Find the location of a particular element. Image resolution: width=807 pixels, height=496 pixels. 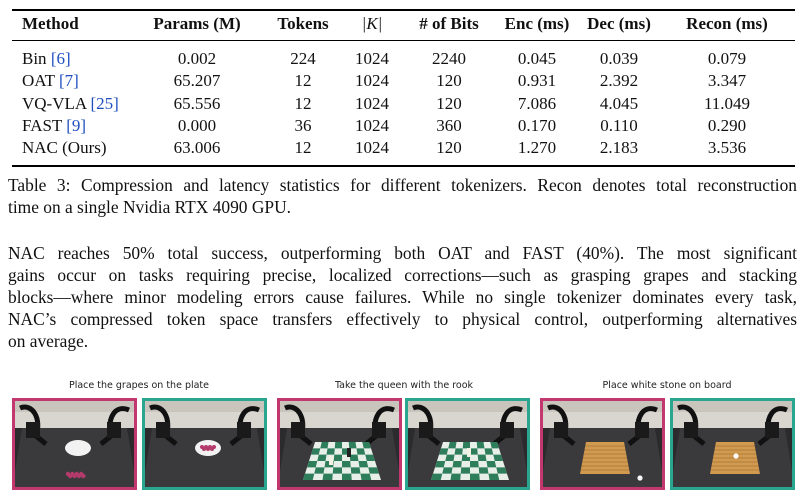

bottom-rule is located at coordinates (403, 166).